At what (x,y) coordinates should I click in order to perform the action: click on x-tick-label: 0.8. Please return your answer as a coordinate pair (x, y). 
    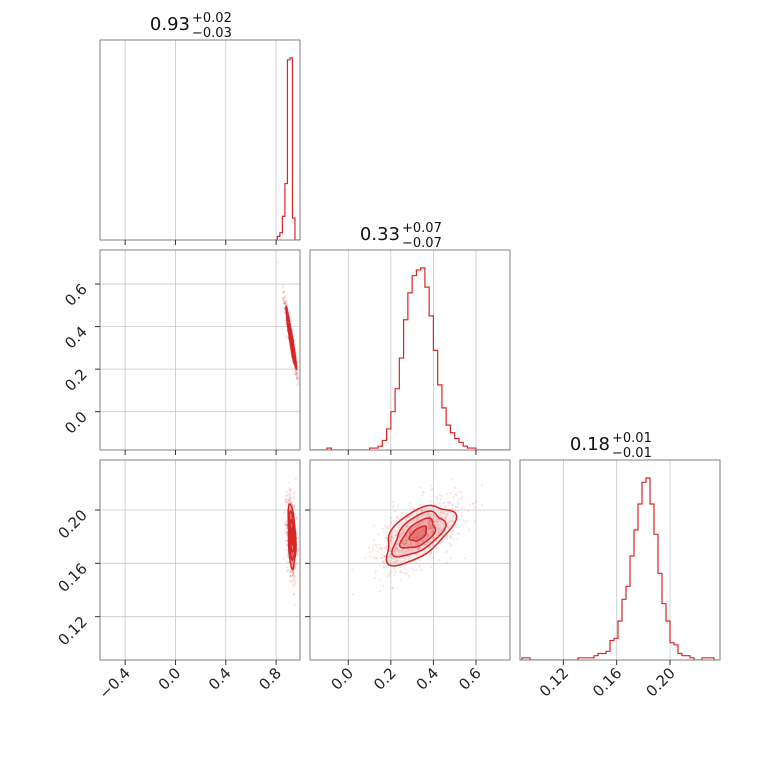
    Looking at the image, I should click on (270, 679).